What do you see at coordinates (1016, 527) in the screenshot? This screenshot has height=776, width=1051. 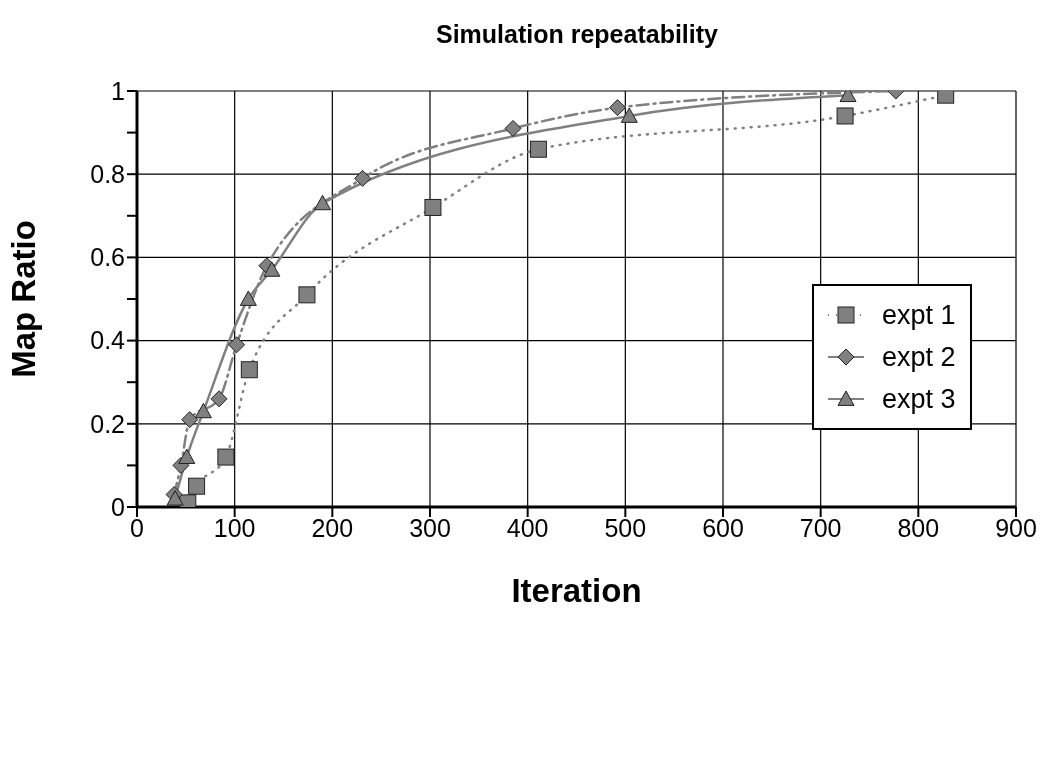 I see `x-tick-label: 900` at bounding box center [1016, 527].